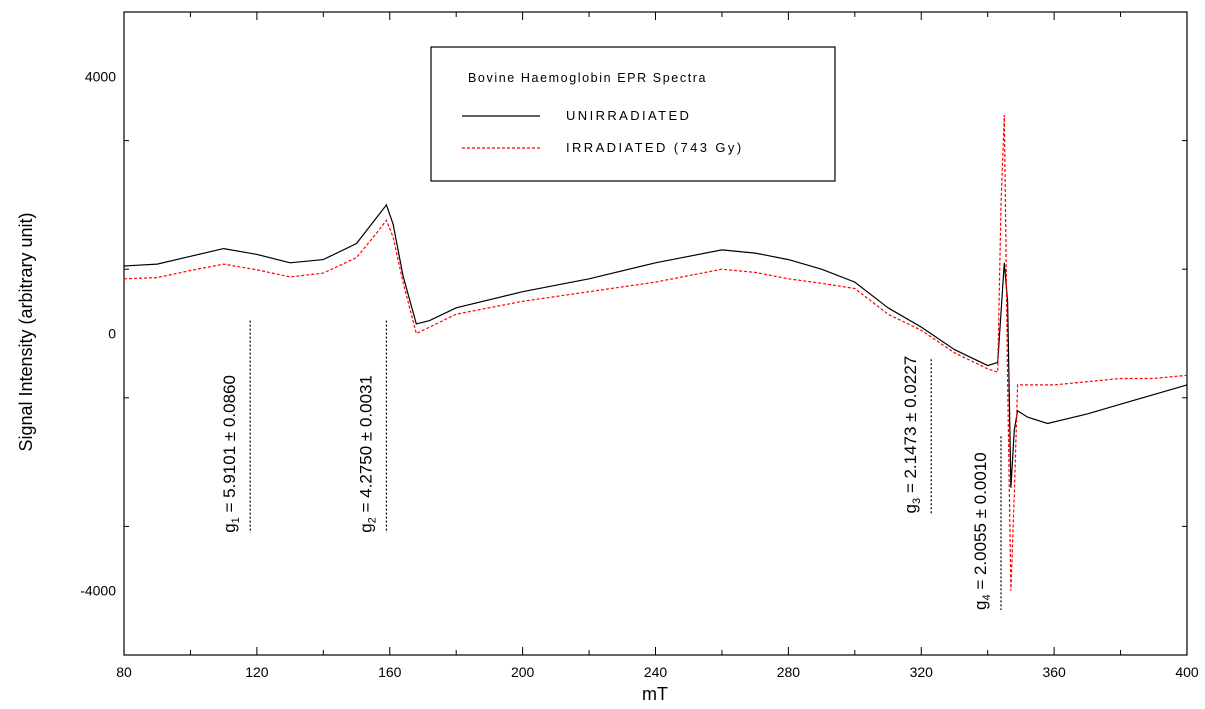  Describe the element at coordinates (922, 672) in the screenshot. I see `x-tick-label: 320` at that location.